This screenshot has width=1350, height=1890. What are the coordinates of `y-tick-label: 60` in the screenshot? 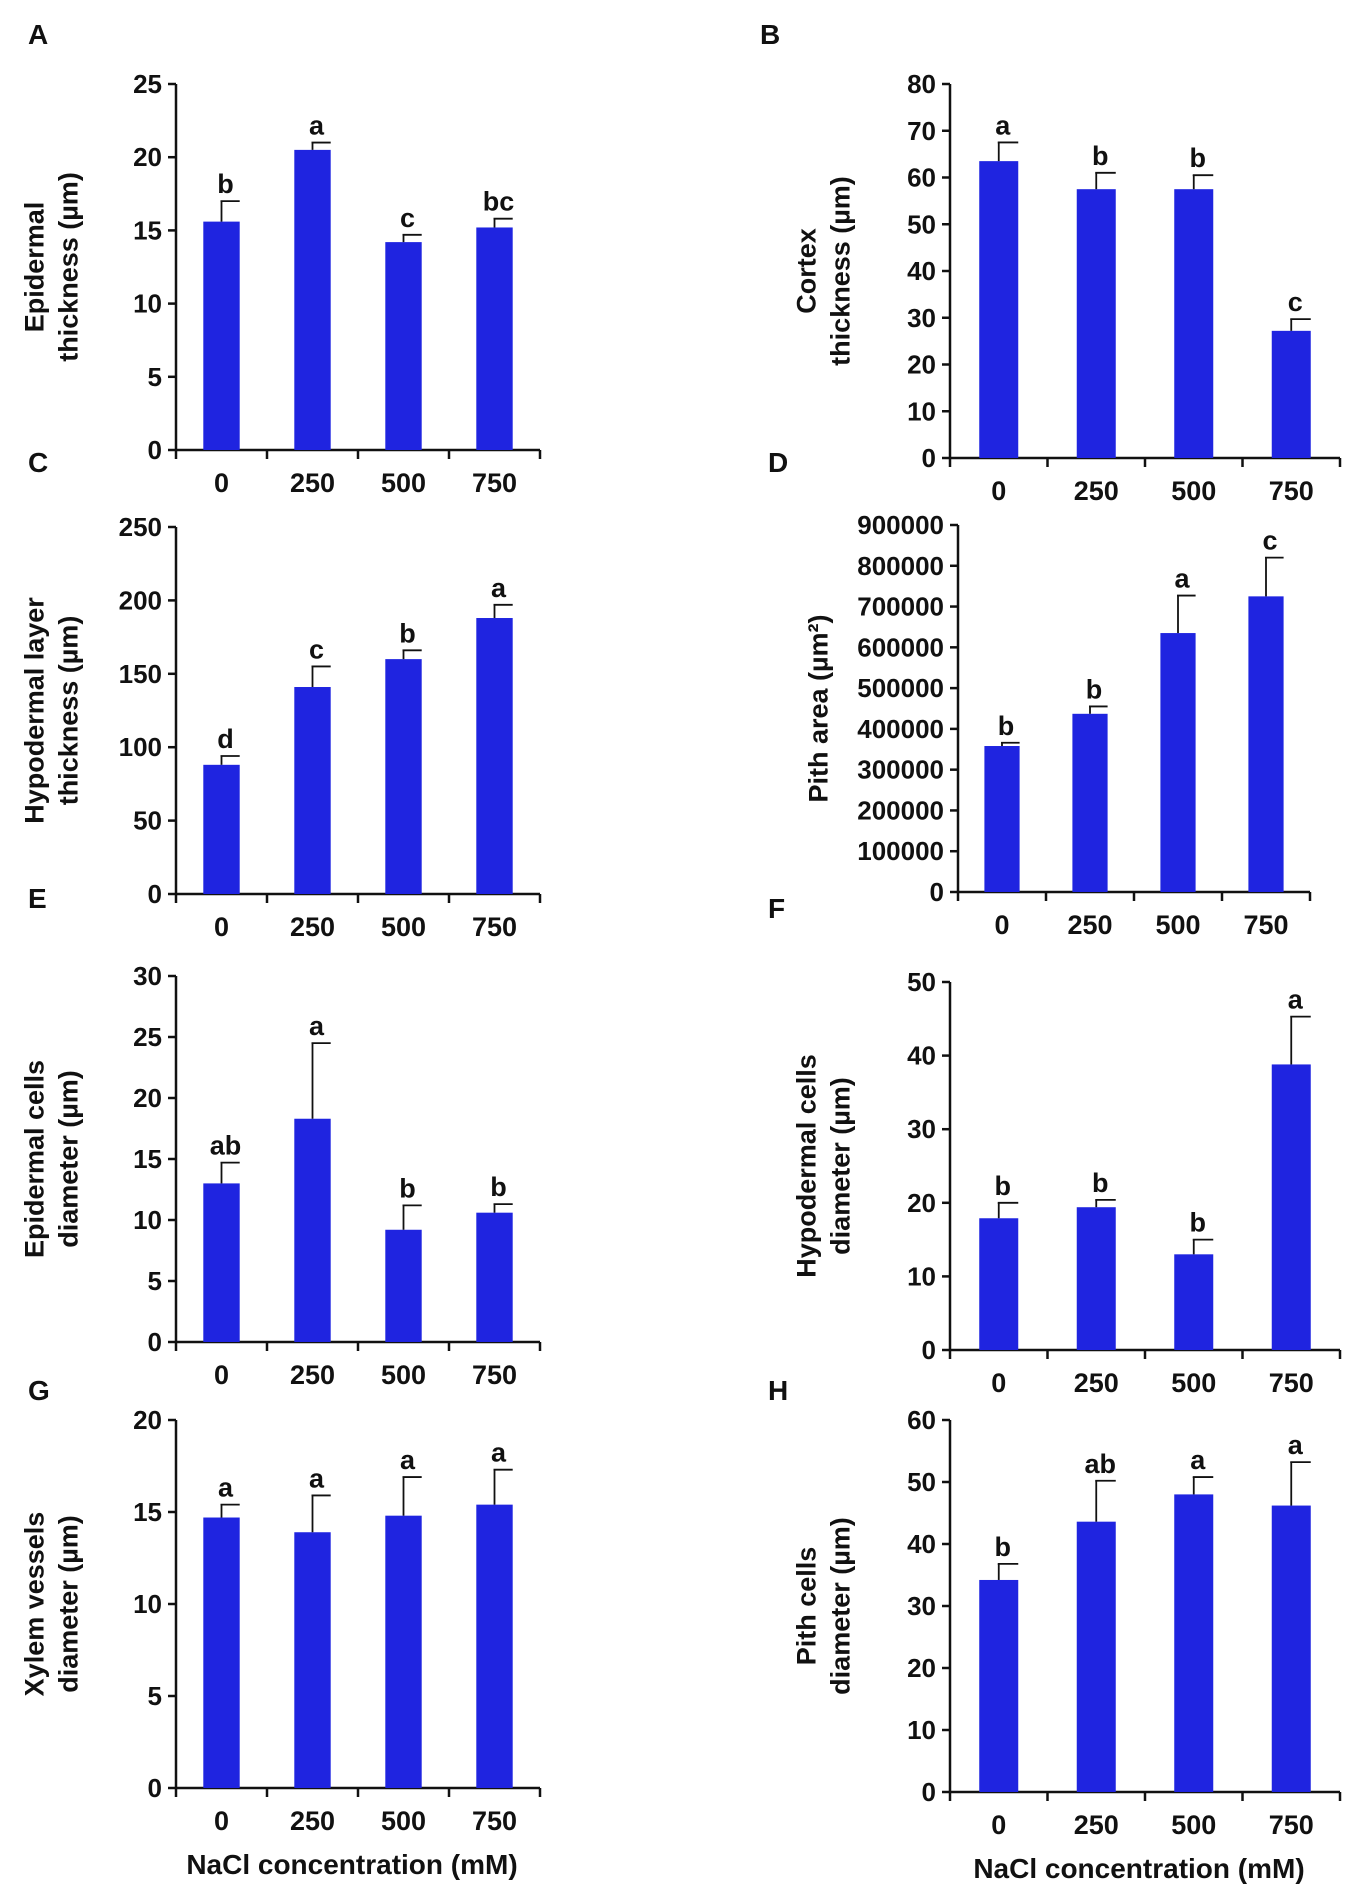 It's located at (921, 178).